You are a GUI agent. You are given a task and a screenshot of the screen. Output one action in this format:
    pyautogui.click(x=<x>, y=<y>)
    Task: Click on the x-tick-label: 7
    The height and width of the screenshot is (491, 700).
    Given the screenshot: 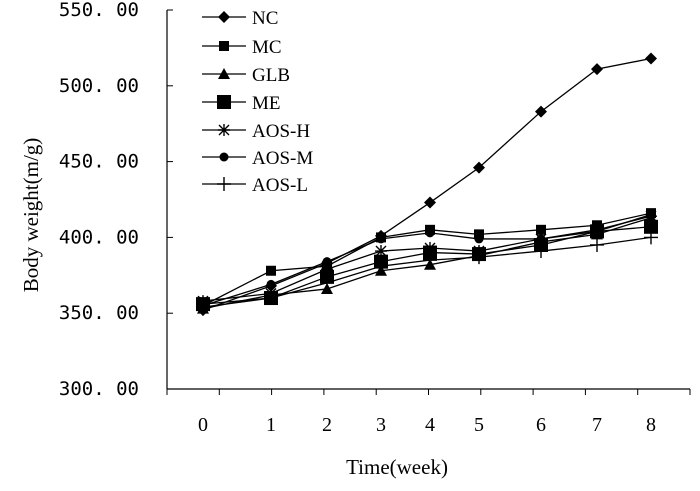 What is the action you would take?
    pyautogui.click(x=597, y=425)
    